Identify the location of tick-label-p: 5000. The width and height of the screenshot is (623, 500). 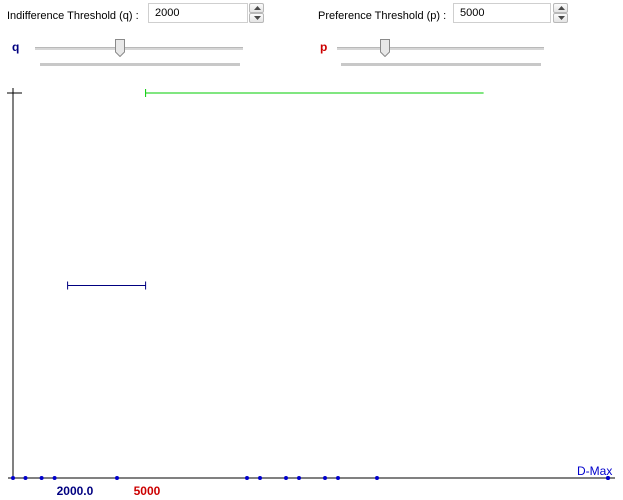
(147, 491).